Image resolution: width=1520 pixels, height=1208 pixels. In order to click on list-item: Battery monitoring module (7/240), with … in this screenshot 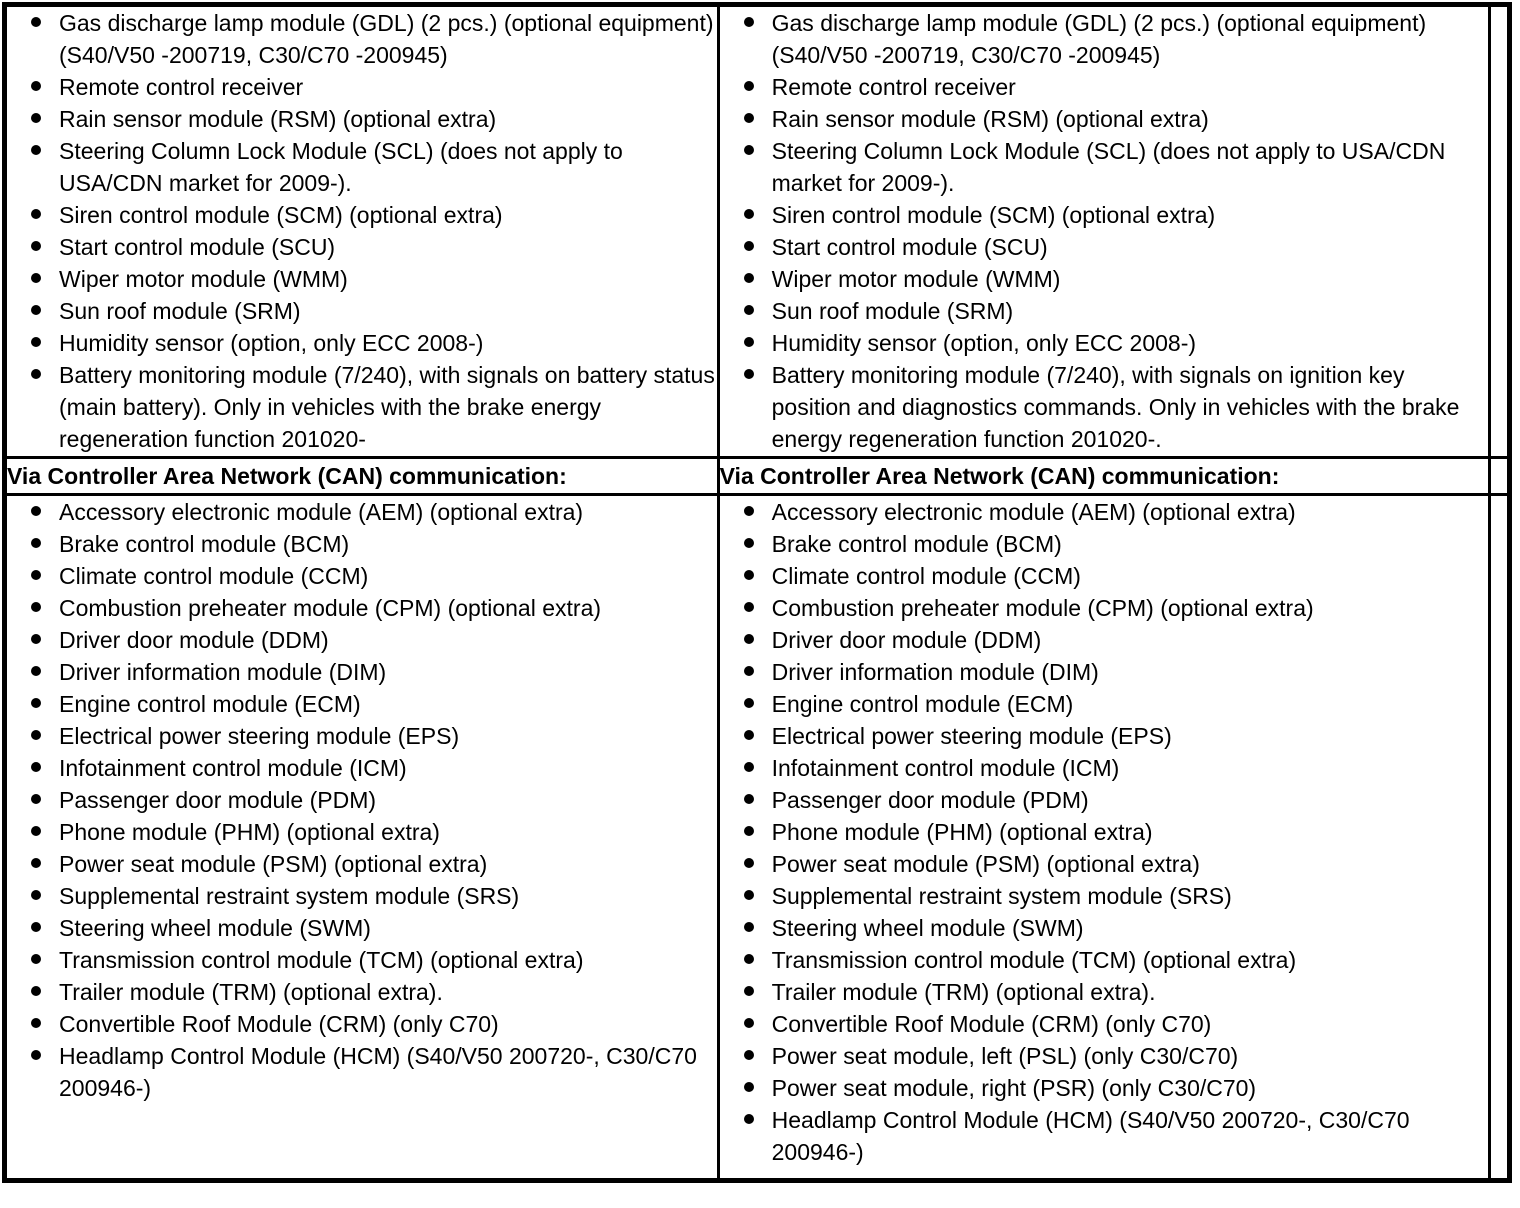, I will do `click(362, 407)`.